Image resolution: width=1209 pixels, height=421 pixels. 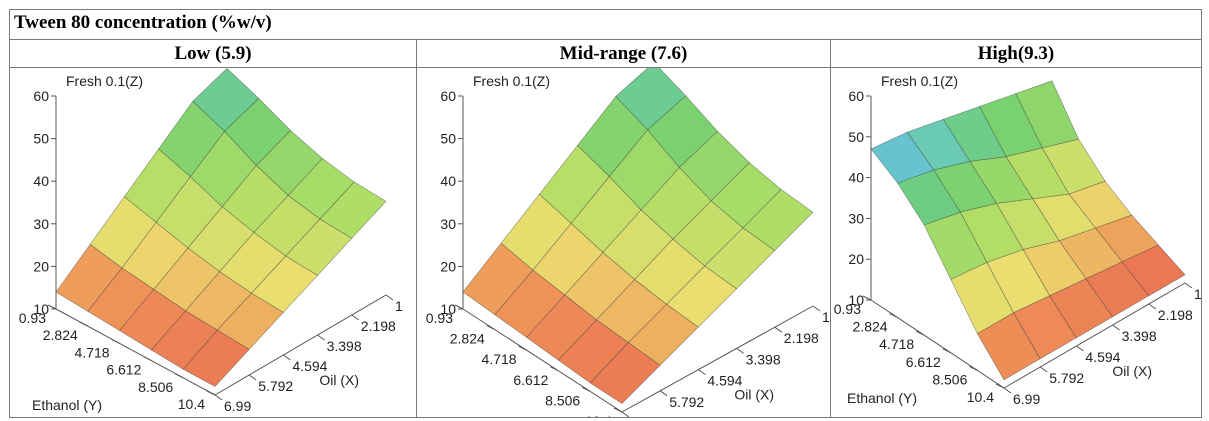 What do you see at coordinates (623, 53) in the screenshot?
I see `column-header-mid: Mid-range (7.6)` at bounding box center [623, 53].